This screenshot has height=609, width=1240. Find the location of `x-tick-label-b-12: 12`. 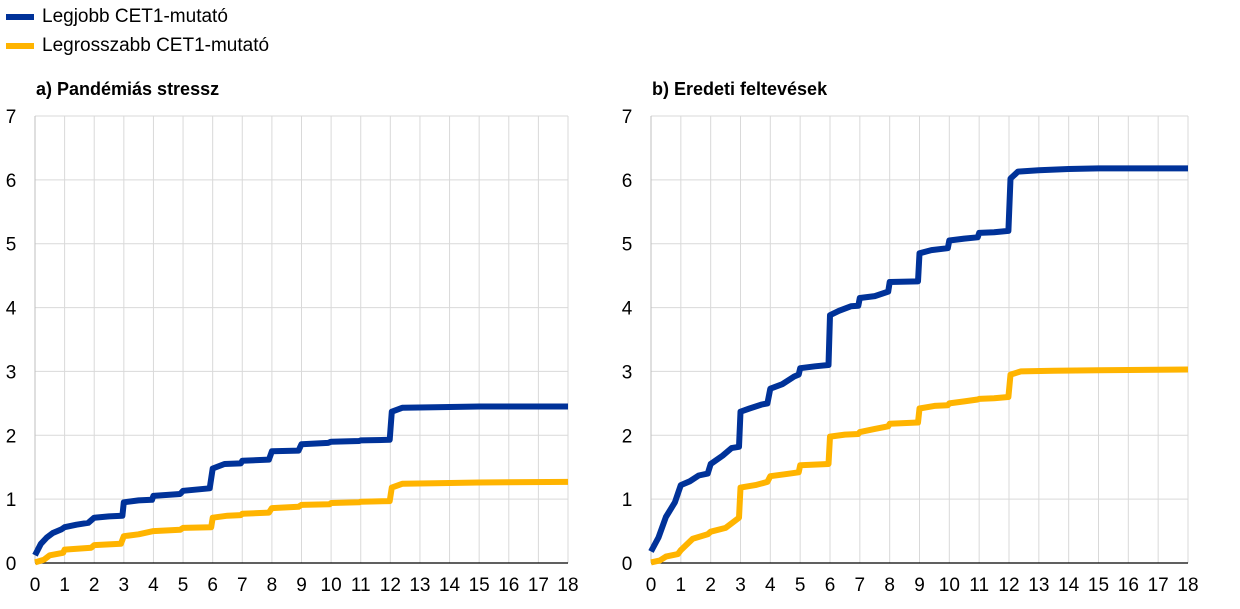

x-tick-label-b-12: 12 is located at coordinates (1008, 585).